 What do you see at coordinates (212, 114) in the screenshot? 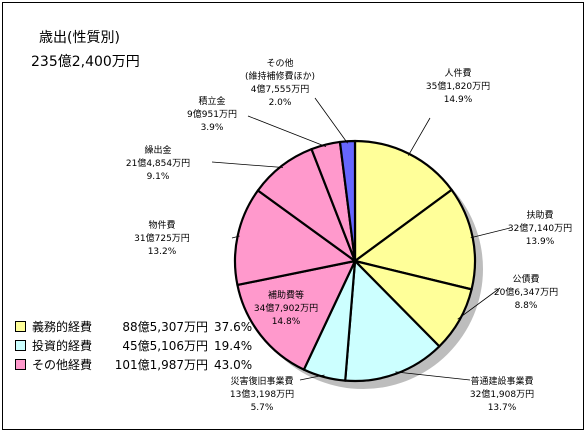
I see `slice-label: 積立金 9億951万円 3.9%` at bounding box center [212, 114].